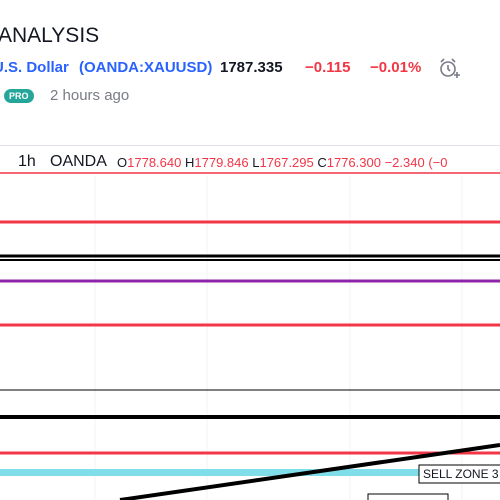  What do you see at coordinates (78, 161) in the screenshot?
I see `exchange: OANDA` at bounding box center [78, 161].